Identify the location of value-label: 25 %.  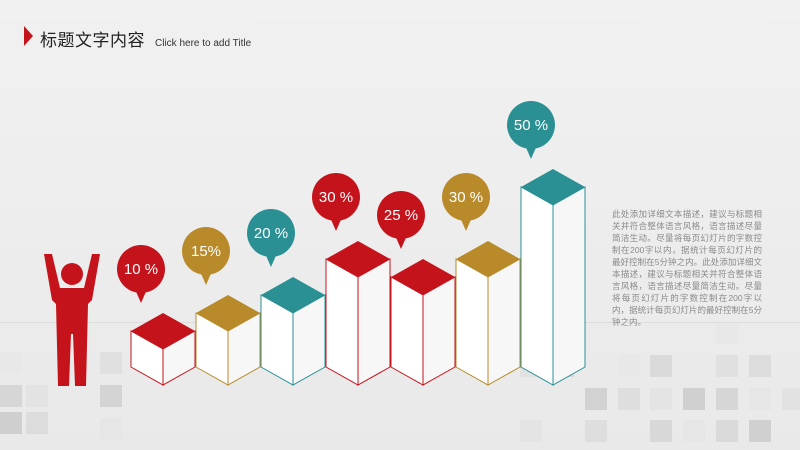
(401, 215).